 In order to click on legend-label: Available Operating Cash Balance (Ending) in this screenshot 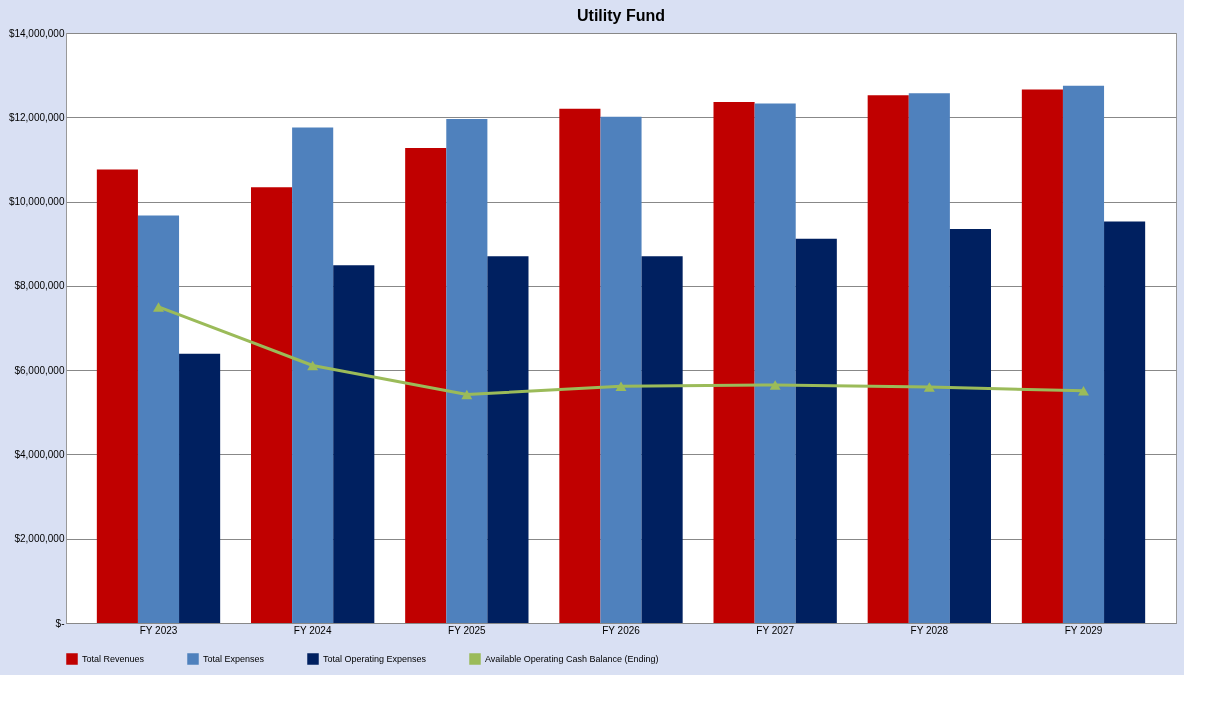, I will do `click(572, 659)`.